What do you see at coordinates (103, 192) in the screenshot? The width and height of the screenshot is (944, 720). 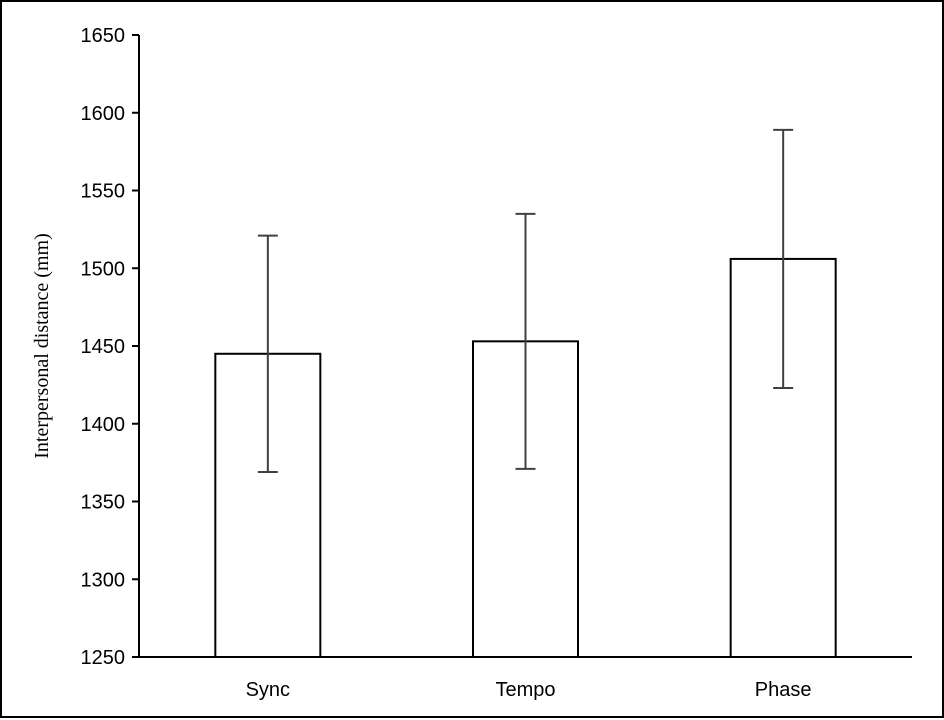 I see `y-tick-label: 1550` at bounding box center [103, 192].